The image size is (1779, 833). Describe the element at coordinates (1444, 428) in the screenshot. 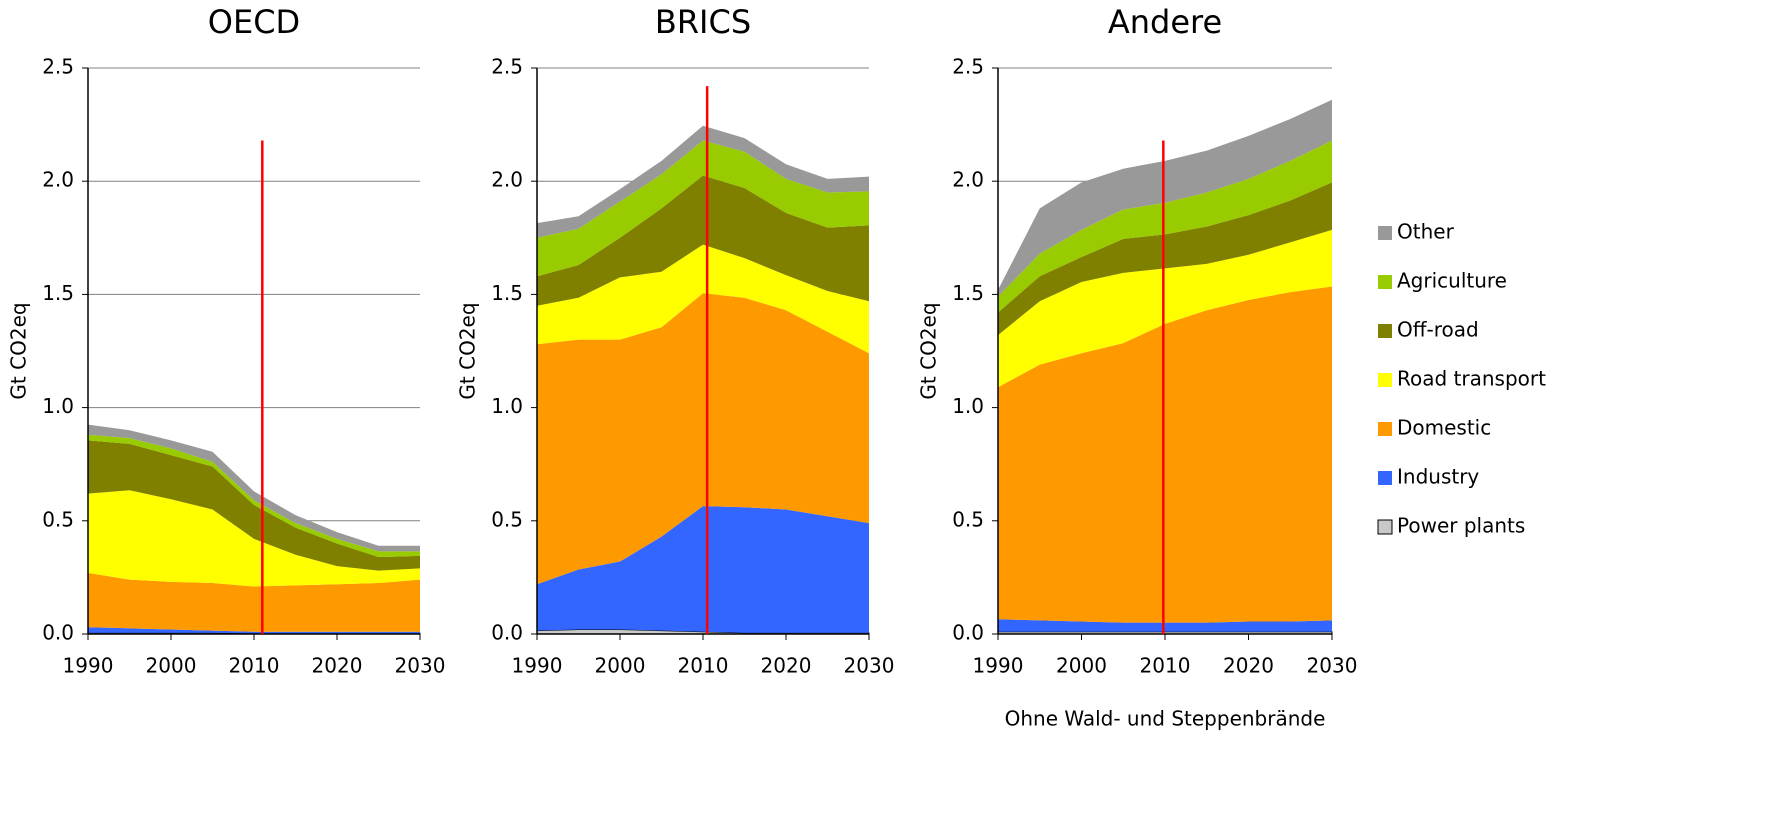

I see `legend-label: Domestic` at that location.